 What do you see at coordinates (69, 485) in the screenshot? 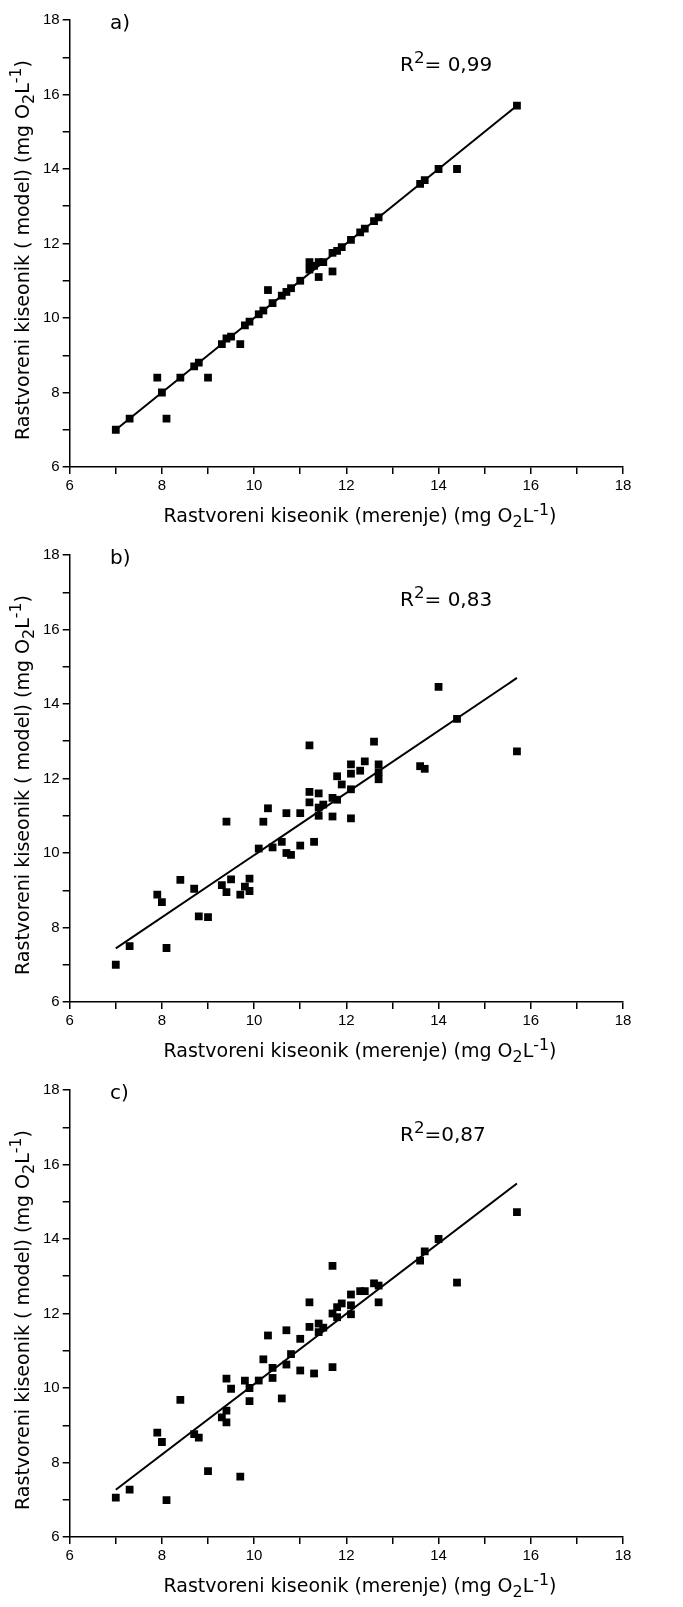
I see `x-tick-label: 6` at bounding box center [69, 485].